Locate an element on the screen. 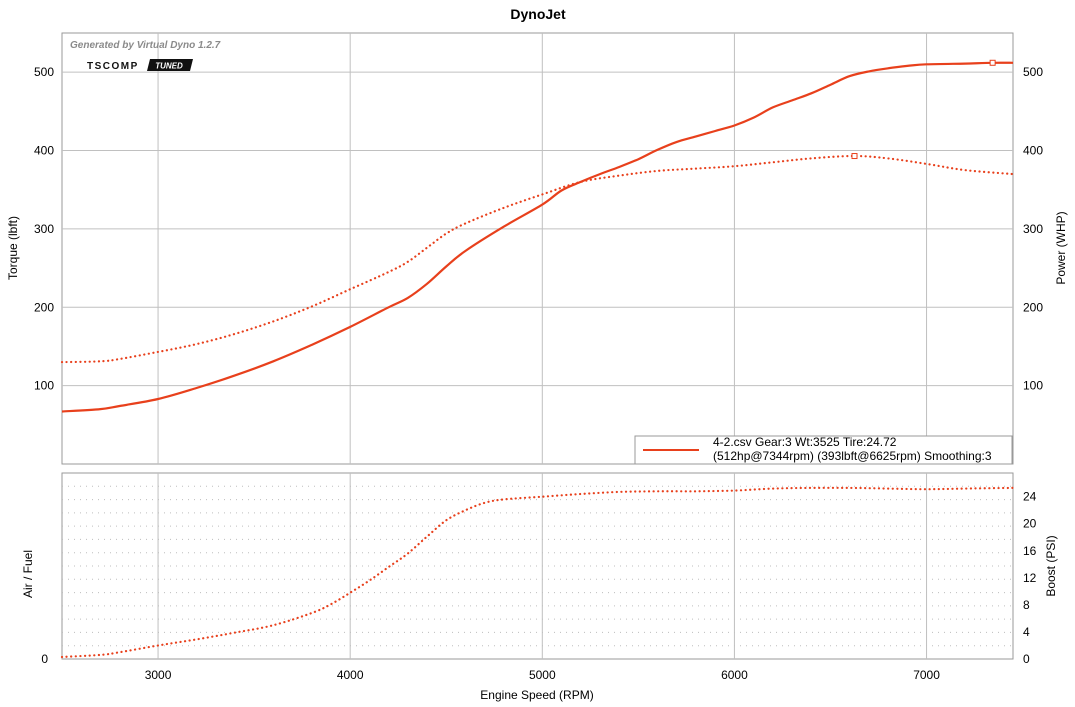 The width and height of the screenshot is (1075, 707). logo-left-text: TSCOMP is located at coordinates (113, 66).